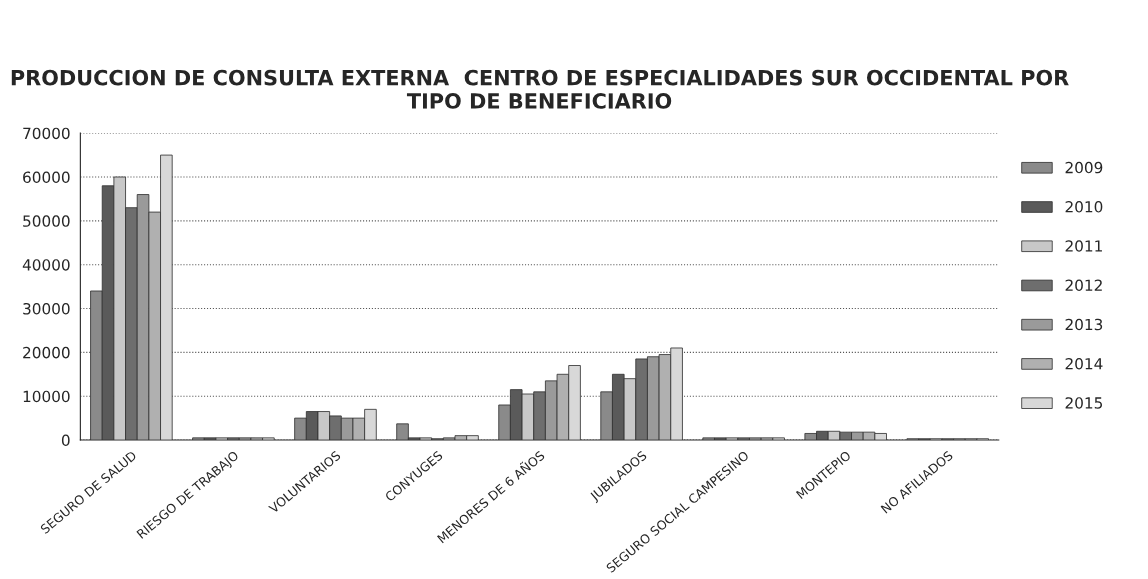 The height and width of the screenshot is (579, 1148). I want to click on legend-label: 2009, so click(1084, 167).